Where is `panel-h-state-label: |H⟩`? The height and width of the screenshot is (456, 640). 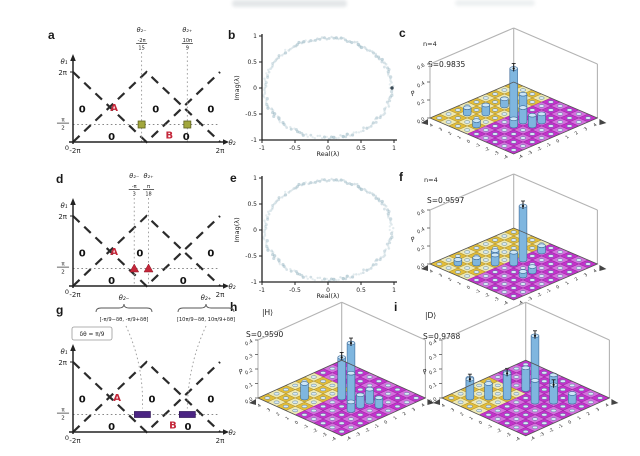
panel-h-state-label: |H⟩ is located at coordinates (268, 312).